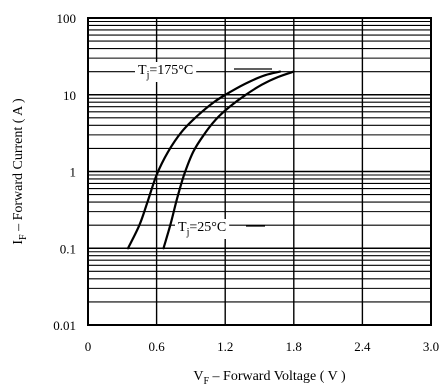 The width and height of the screenshot is (439, 385). What do you see at coordinates (88, 346) in the screenshot?
I see `x-tick-label: 0` at bounding box center [88, 346].